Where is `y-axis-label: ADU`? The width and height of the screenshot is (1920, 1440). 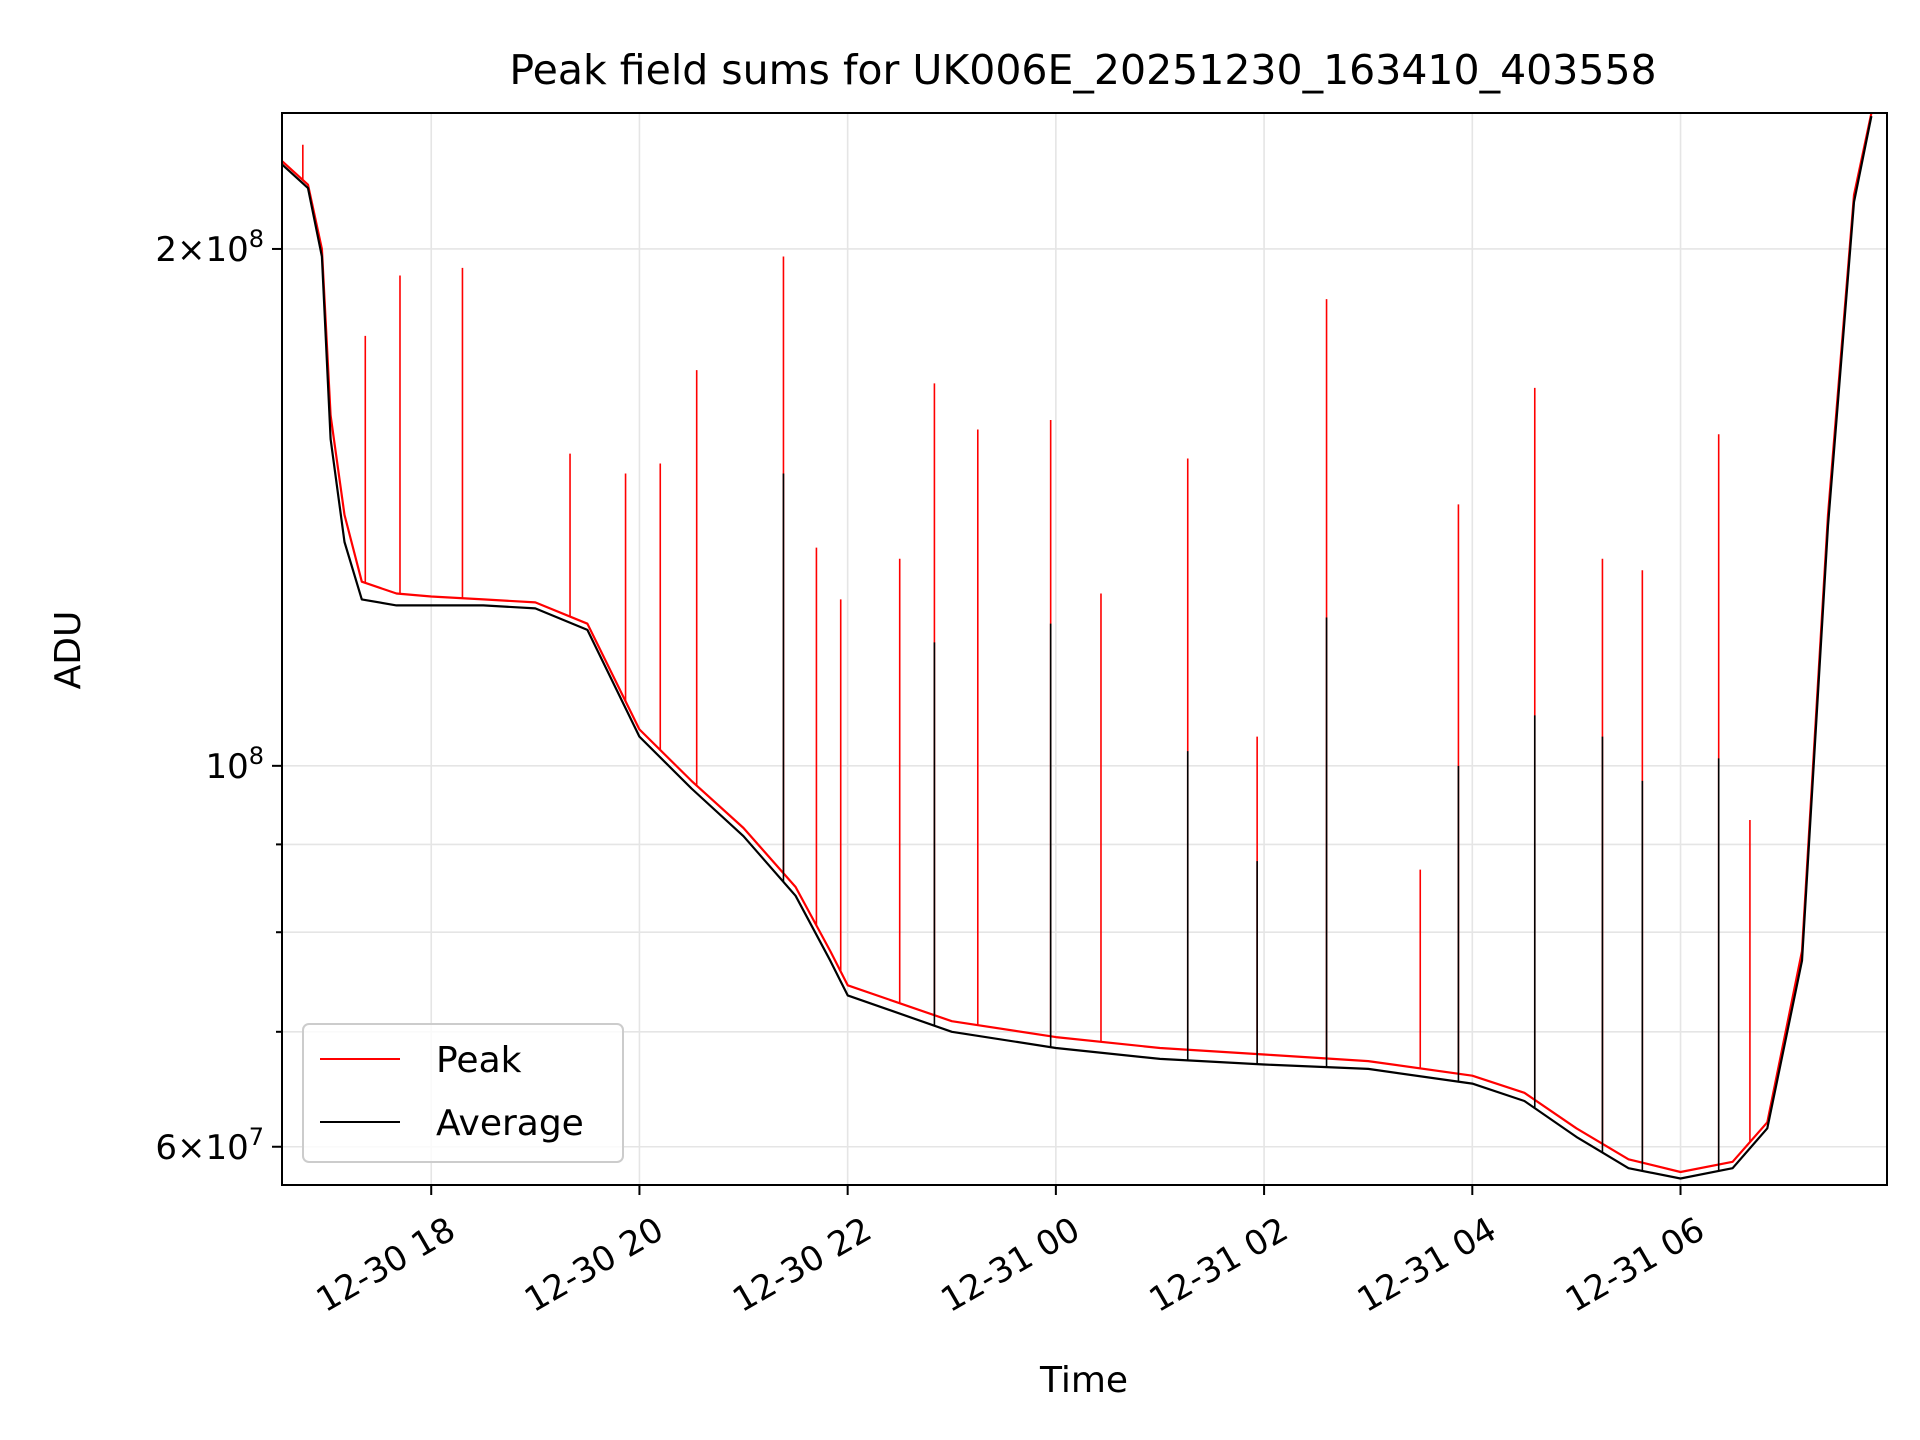
y-axis-label: ADU is located at coordinates (68, 650).